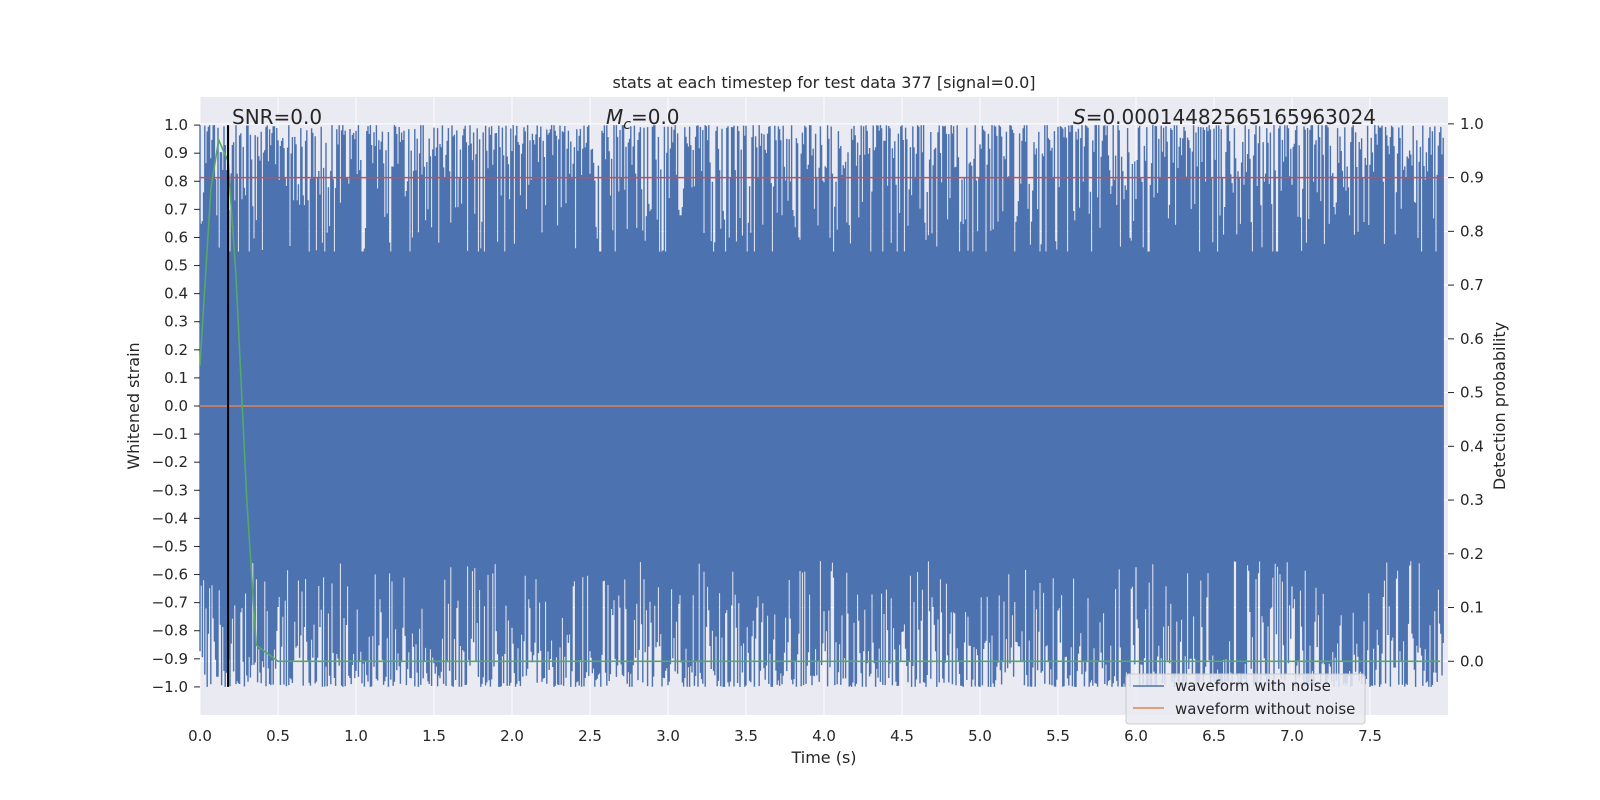 This screenshot has width=1600, height=800. I want to click on y-tick-label: 0.3, so click(176, 322).